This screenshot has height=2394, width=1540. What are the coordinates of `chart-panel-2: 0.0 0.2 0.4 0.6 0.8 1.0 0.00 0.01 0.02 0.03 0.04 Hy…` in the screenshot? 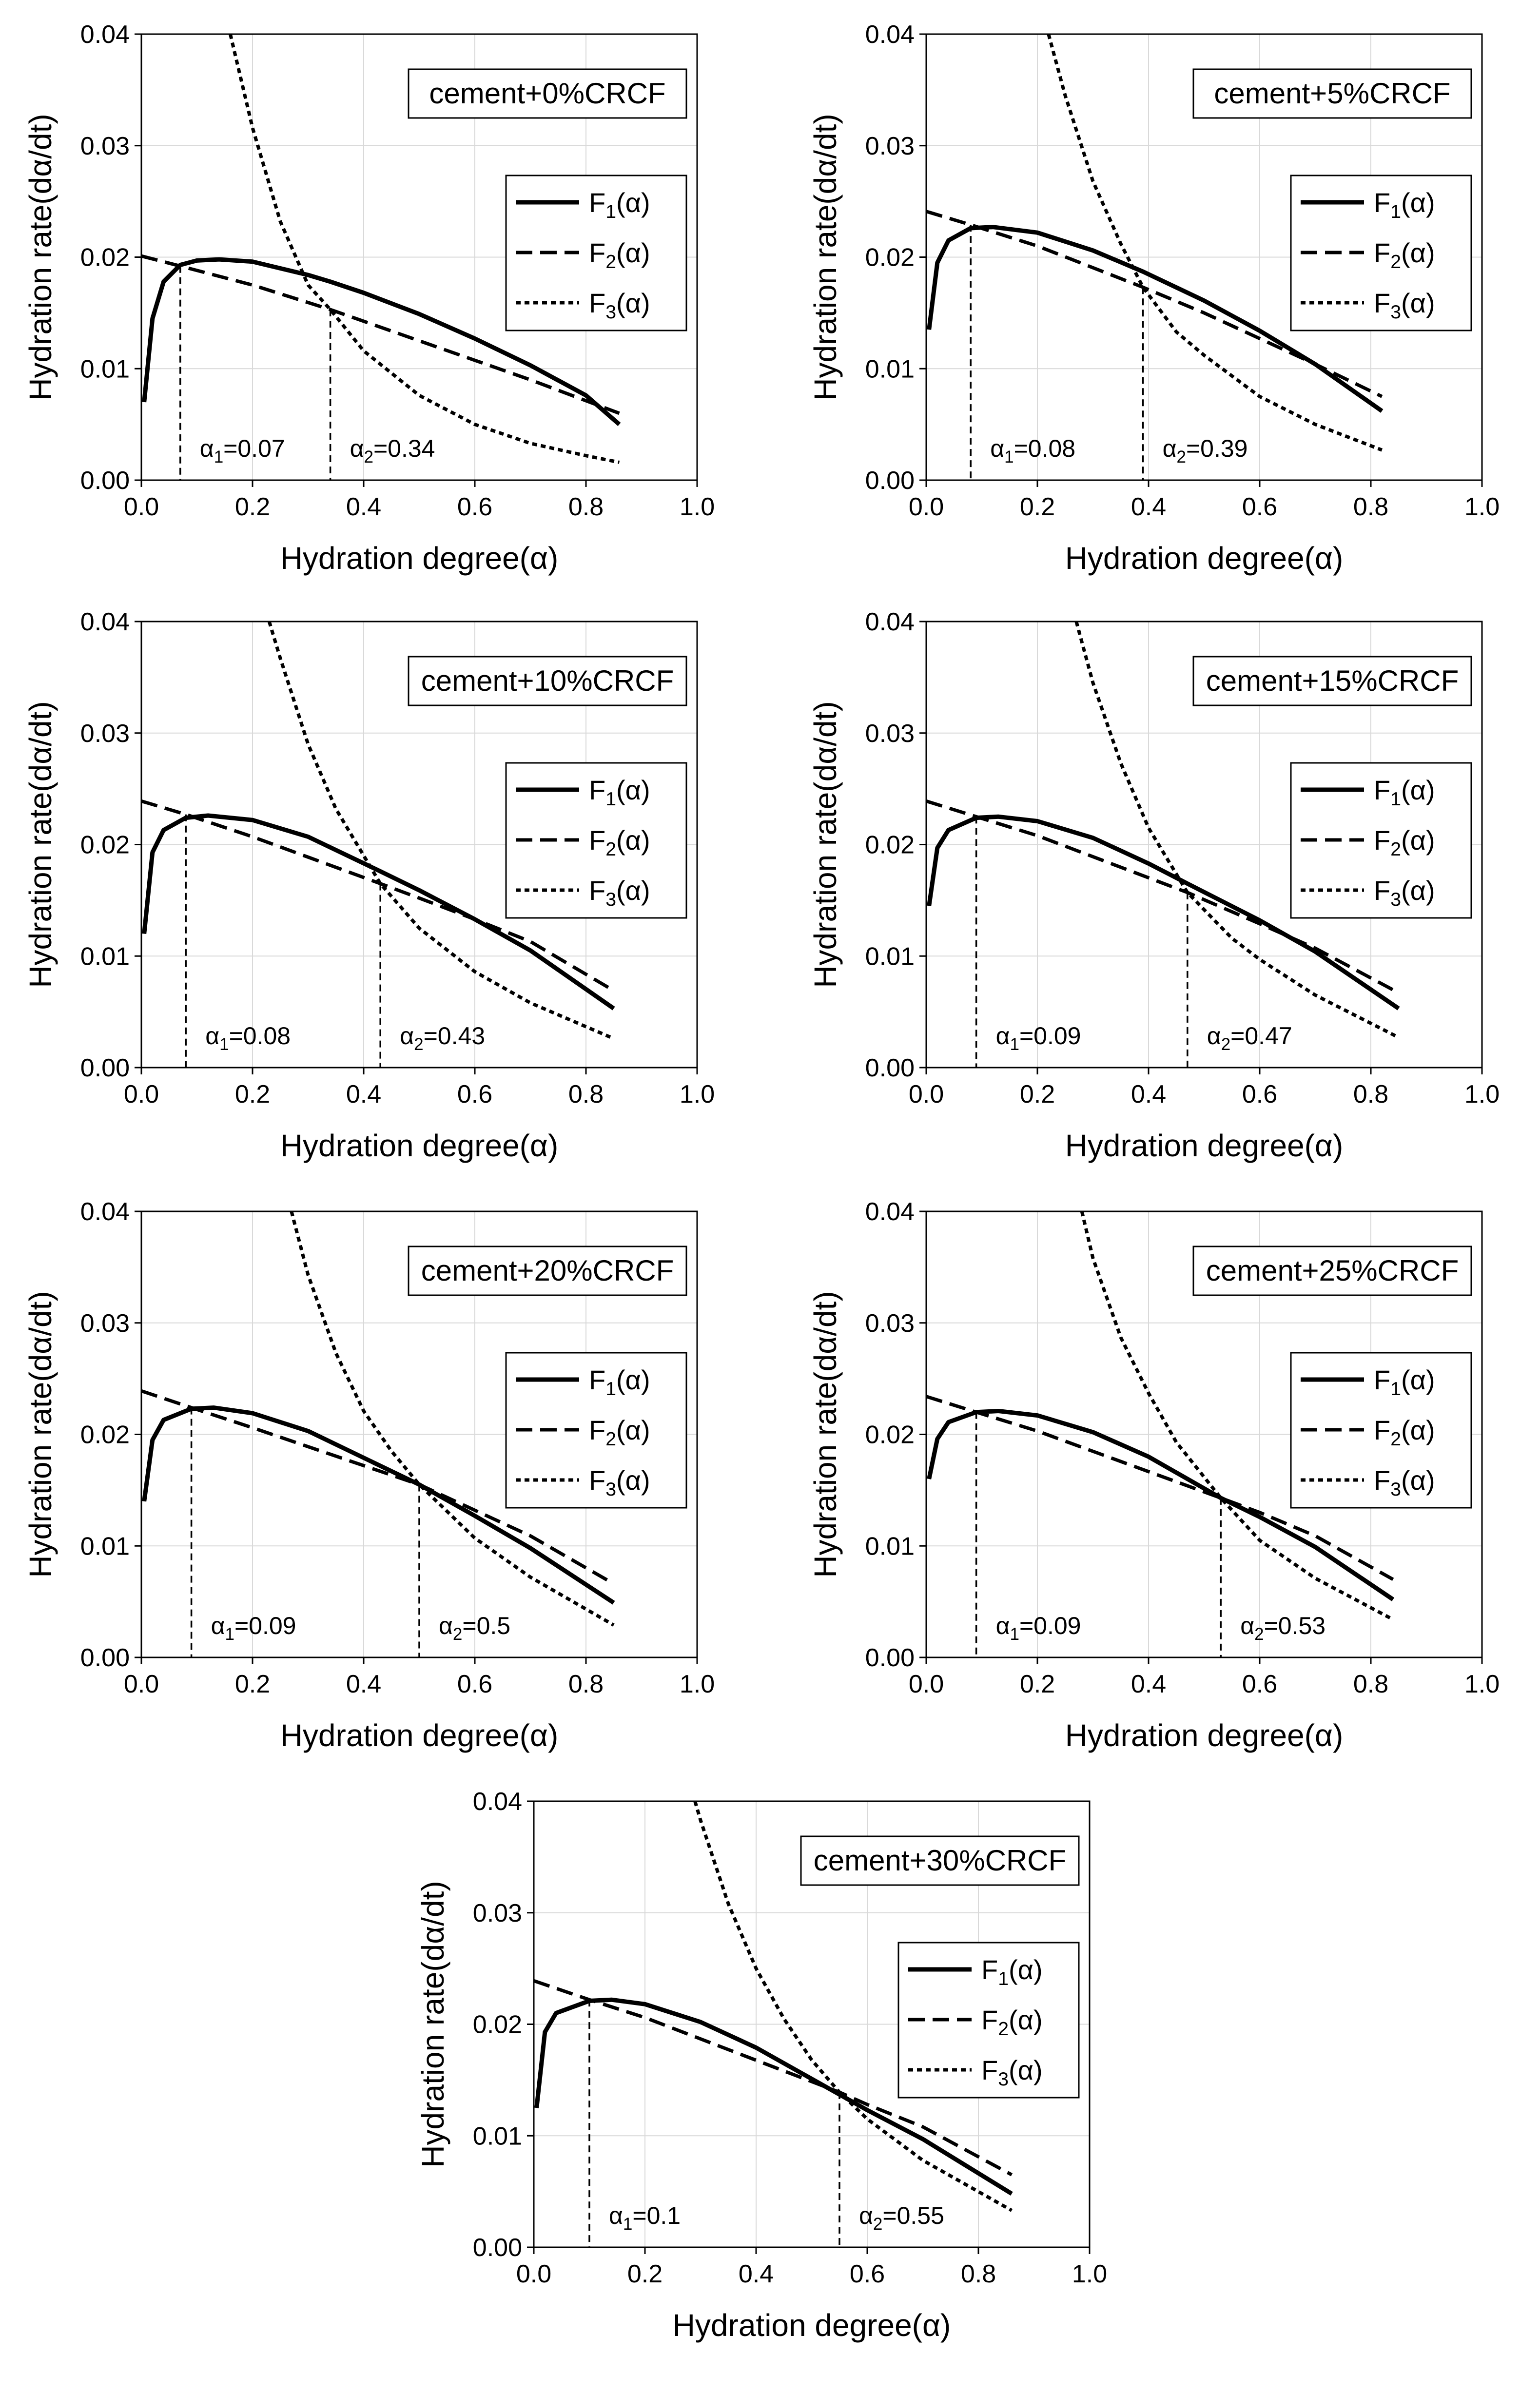 It's located at (369, 886).